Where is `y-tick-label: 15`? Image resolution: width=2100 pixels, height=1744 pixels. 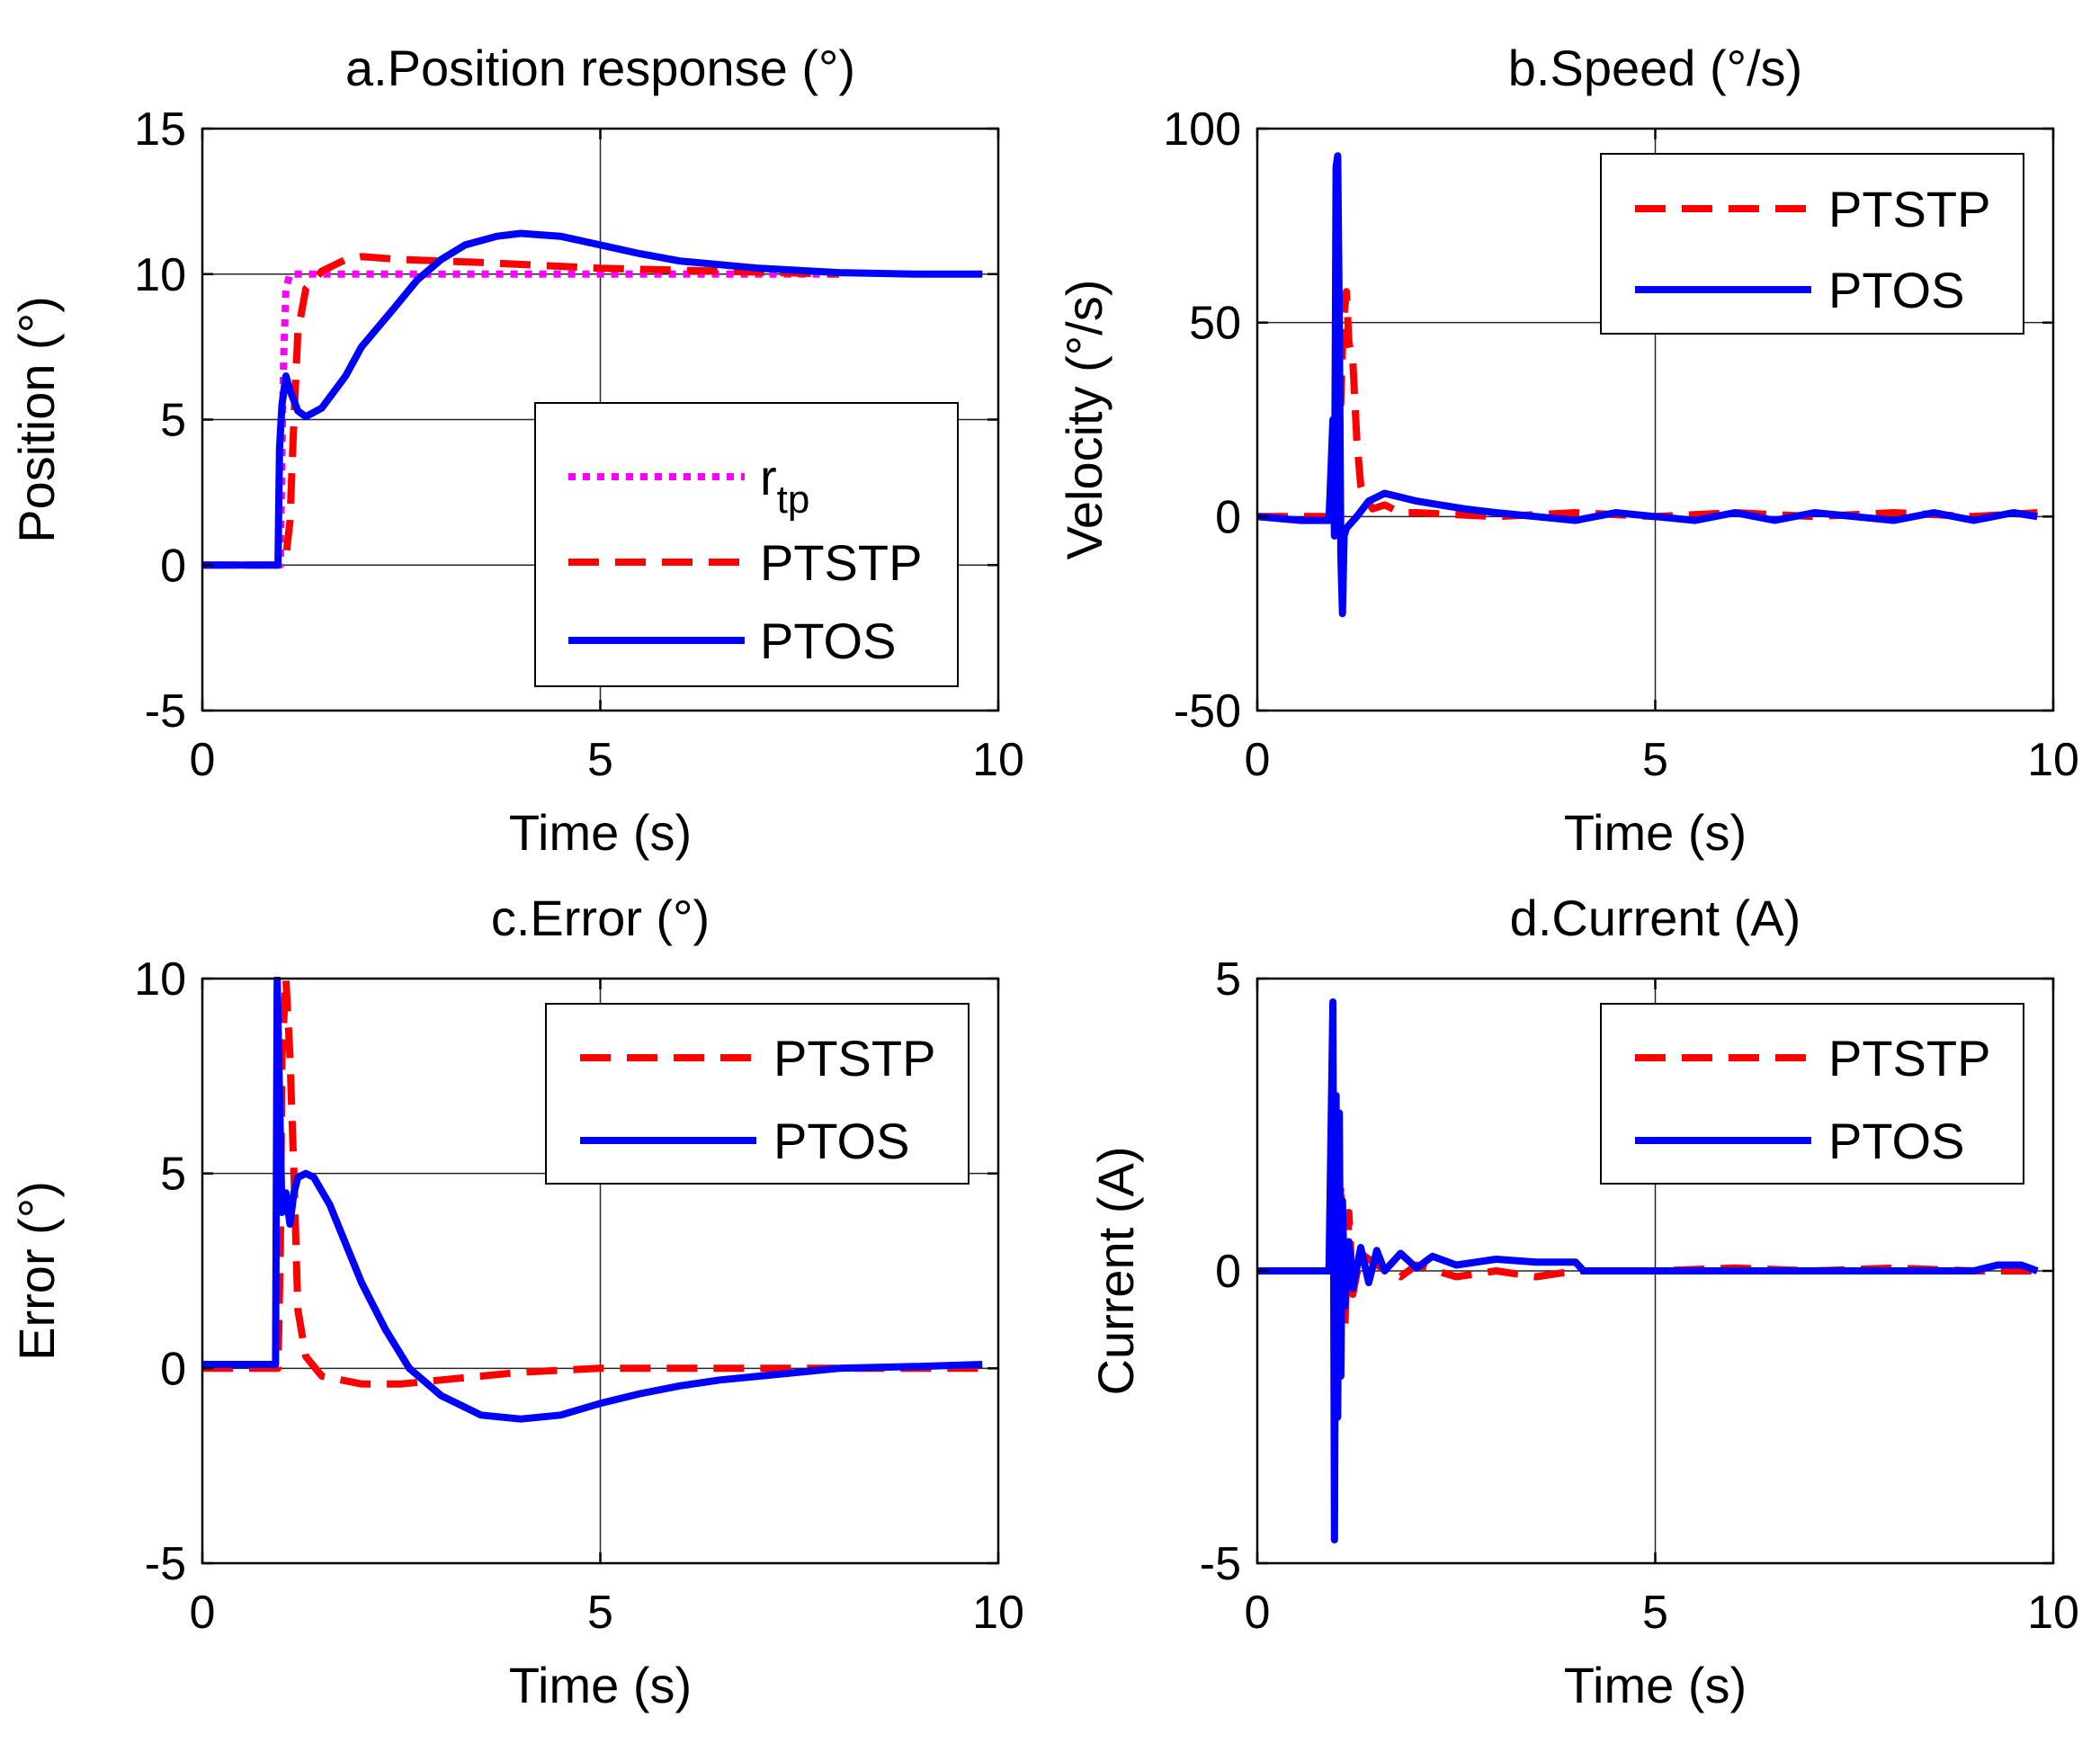 y-tick-label: 15 is located at coordinates (160, 130).